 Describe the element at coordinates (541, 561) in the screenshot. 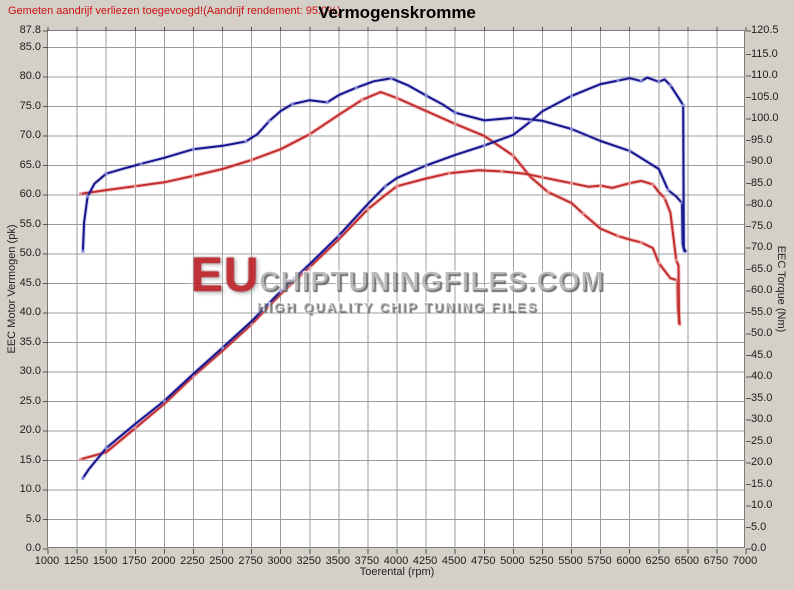

I see `x-tick-label: 5250` at that location.